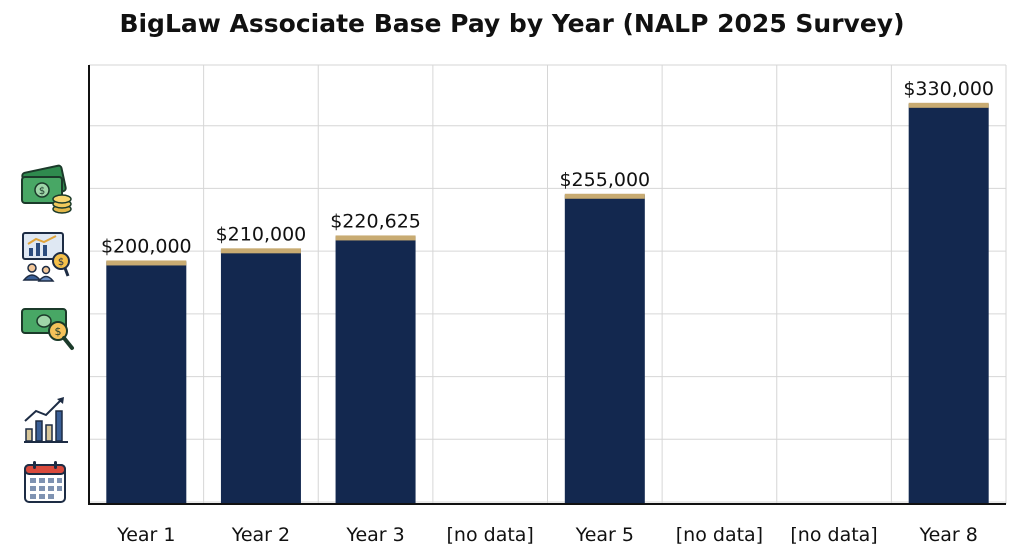 Image resolution: width=1024 pixels, height=559 pixels. Describe the element at coordinates (374, 535) in the screenshot. I see `x-tick-label: Year 3` at that location.